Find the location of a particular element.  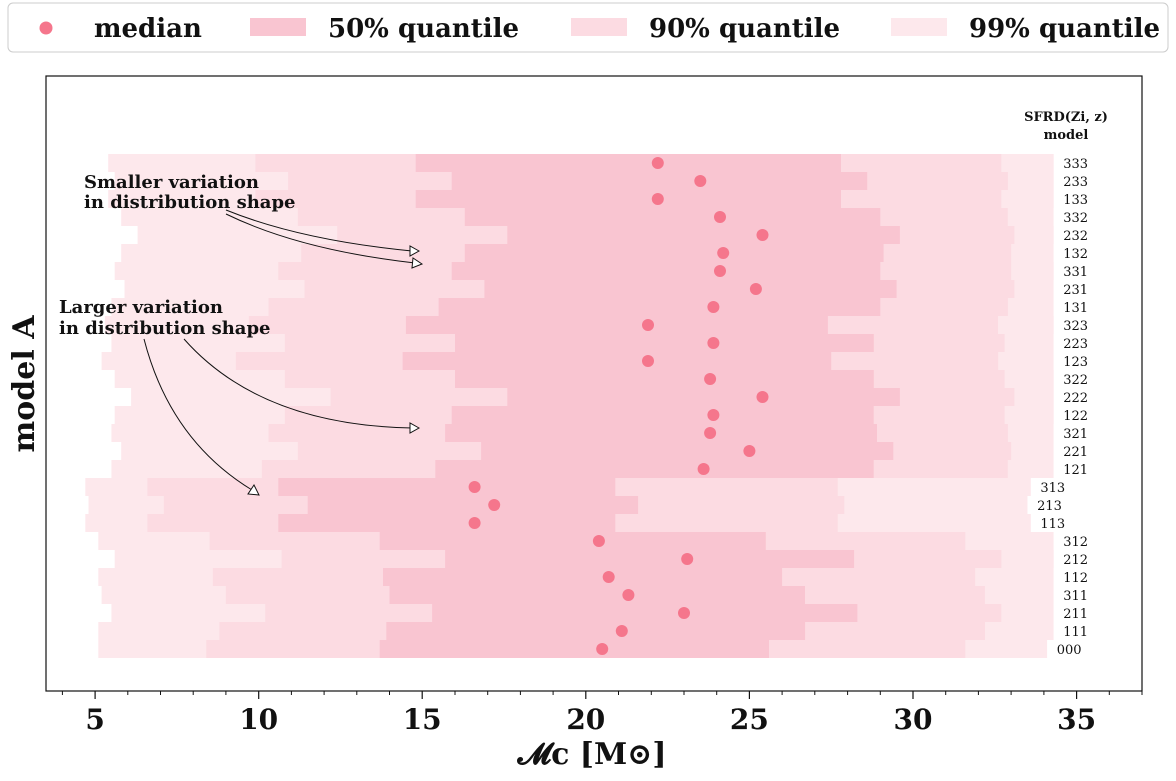

model-label-222: 222 is located at coordinates (1075, 398).